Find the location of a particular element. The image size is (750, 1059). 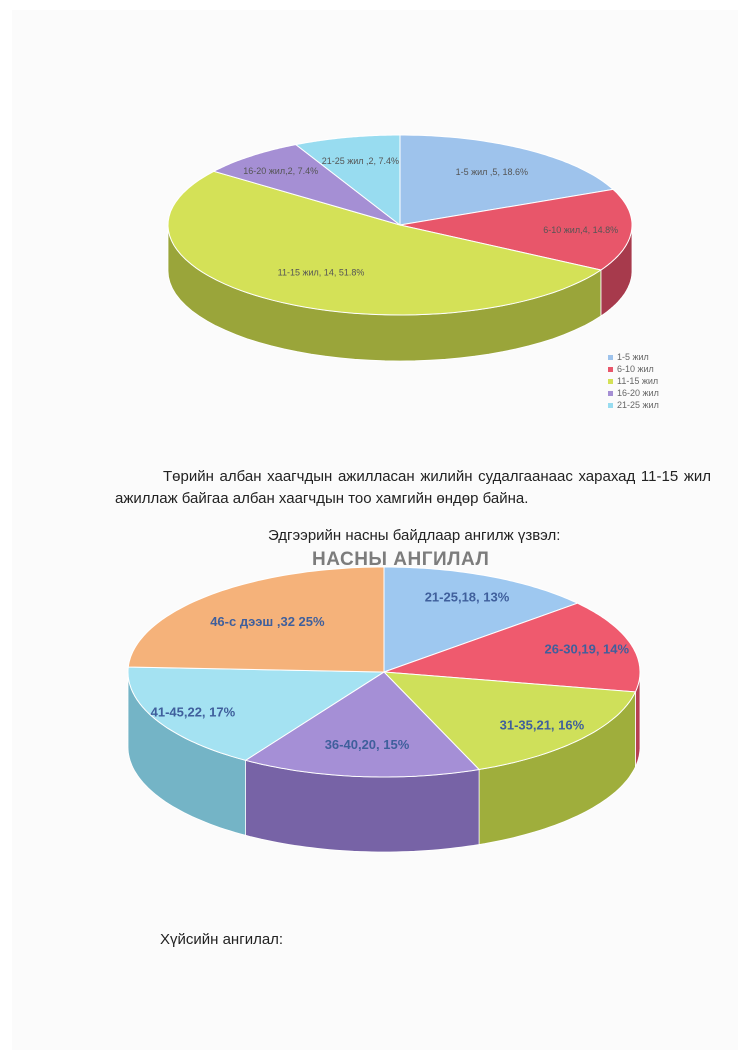

work-years-data-label-0: 1-5 жил ,5, 18.6% is located at coordinates (492, 172).